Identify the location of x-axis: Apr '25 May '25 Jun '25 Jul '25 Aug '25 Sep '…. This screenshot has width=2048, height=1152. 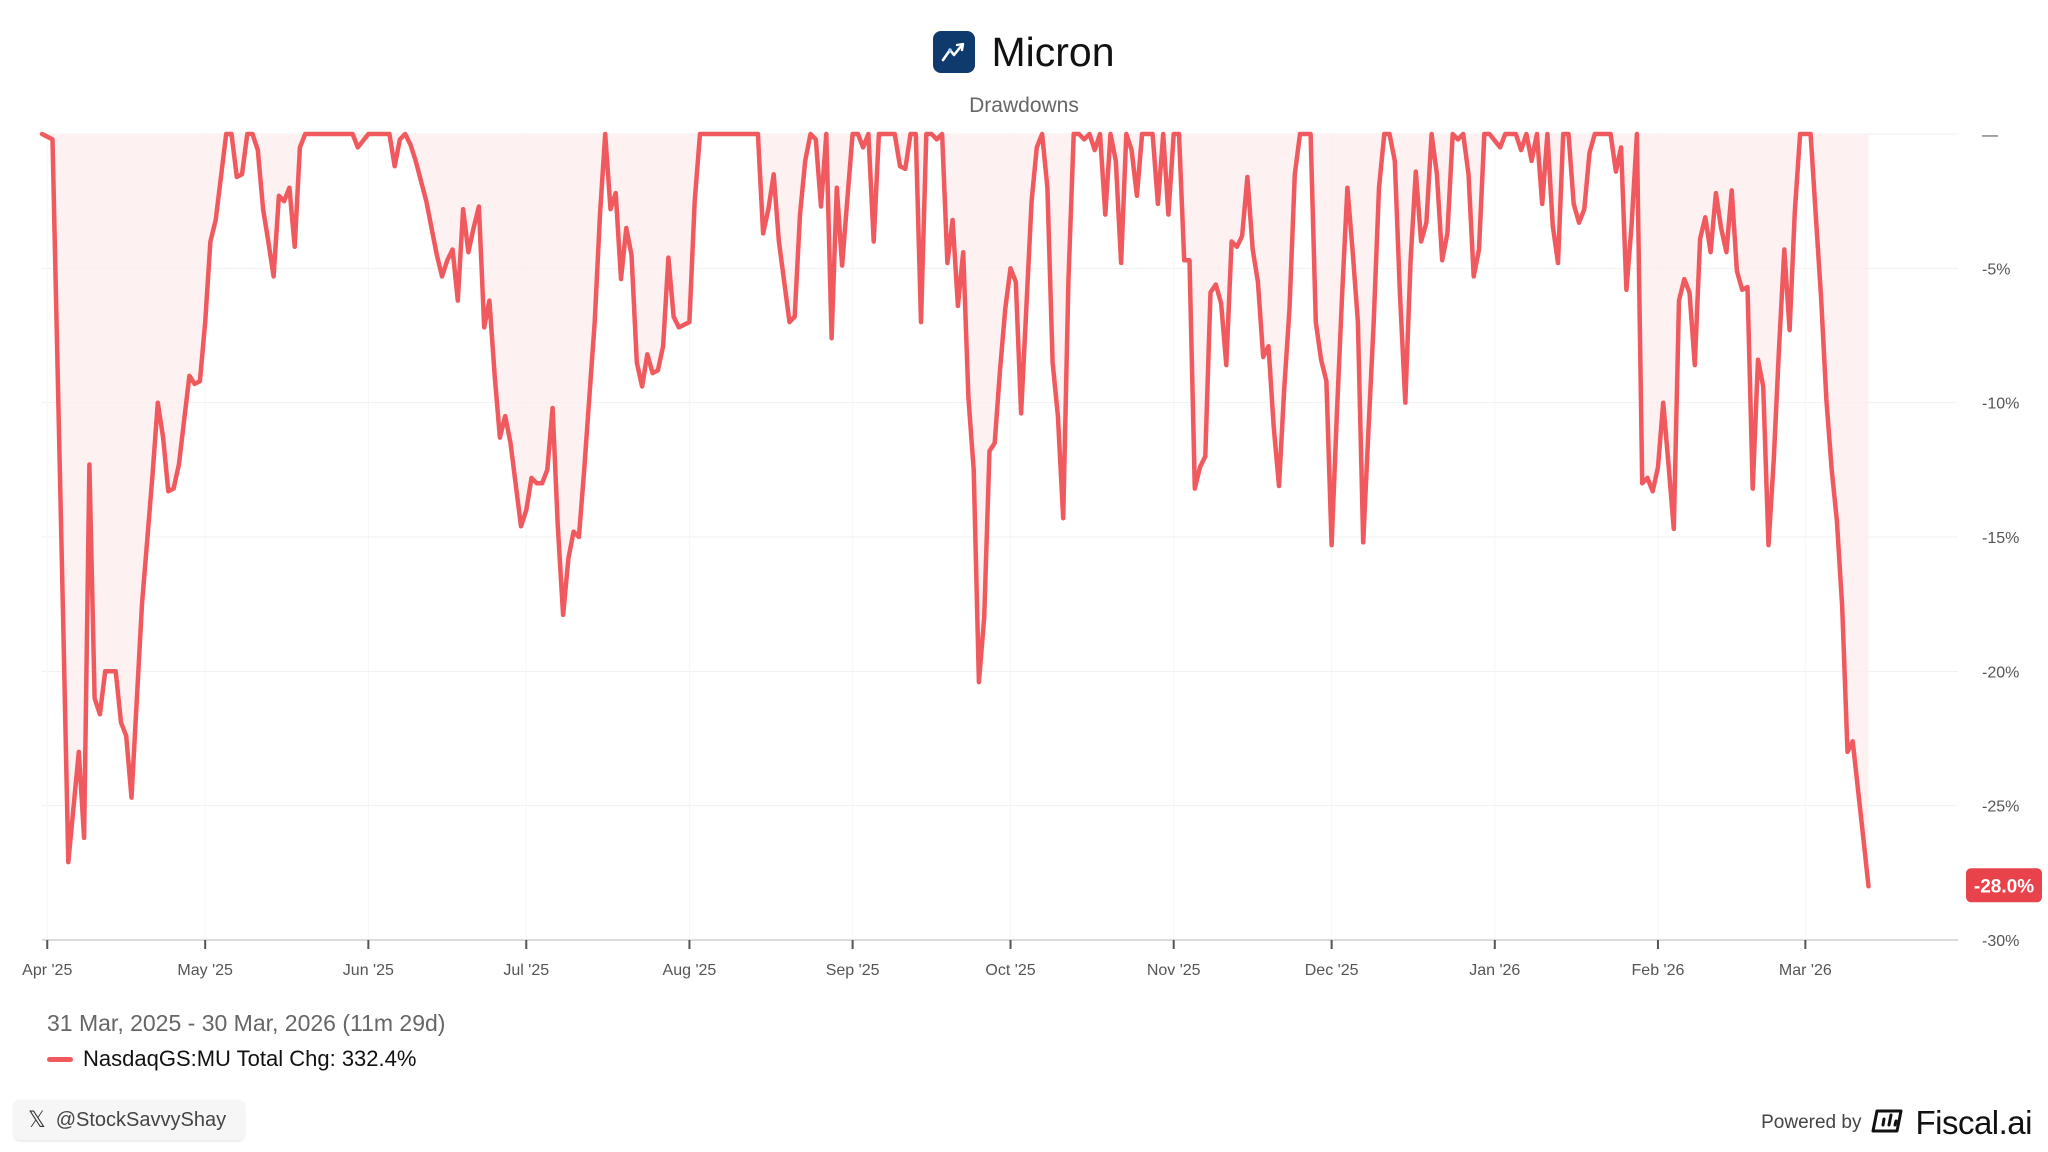
(990, 959).